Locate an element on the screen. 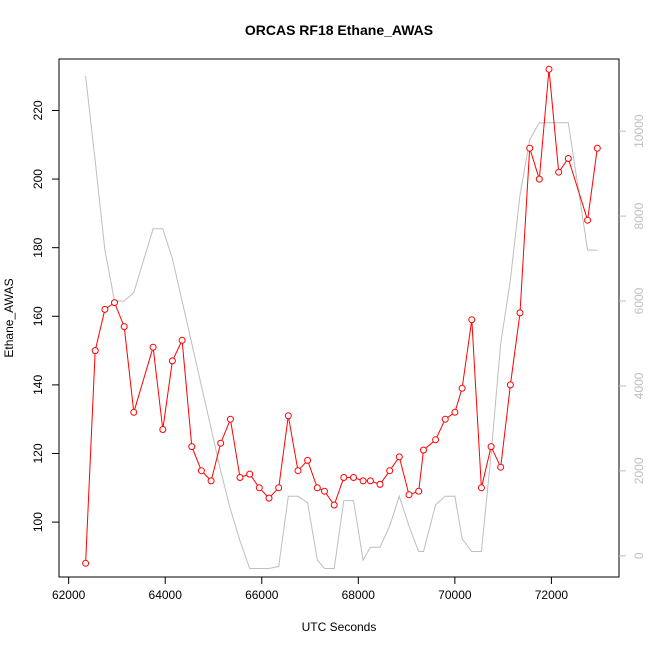 This screenshot has height=650, width=650. y-tick-label: 140 is located at coordinates (38, 385).